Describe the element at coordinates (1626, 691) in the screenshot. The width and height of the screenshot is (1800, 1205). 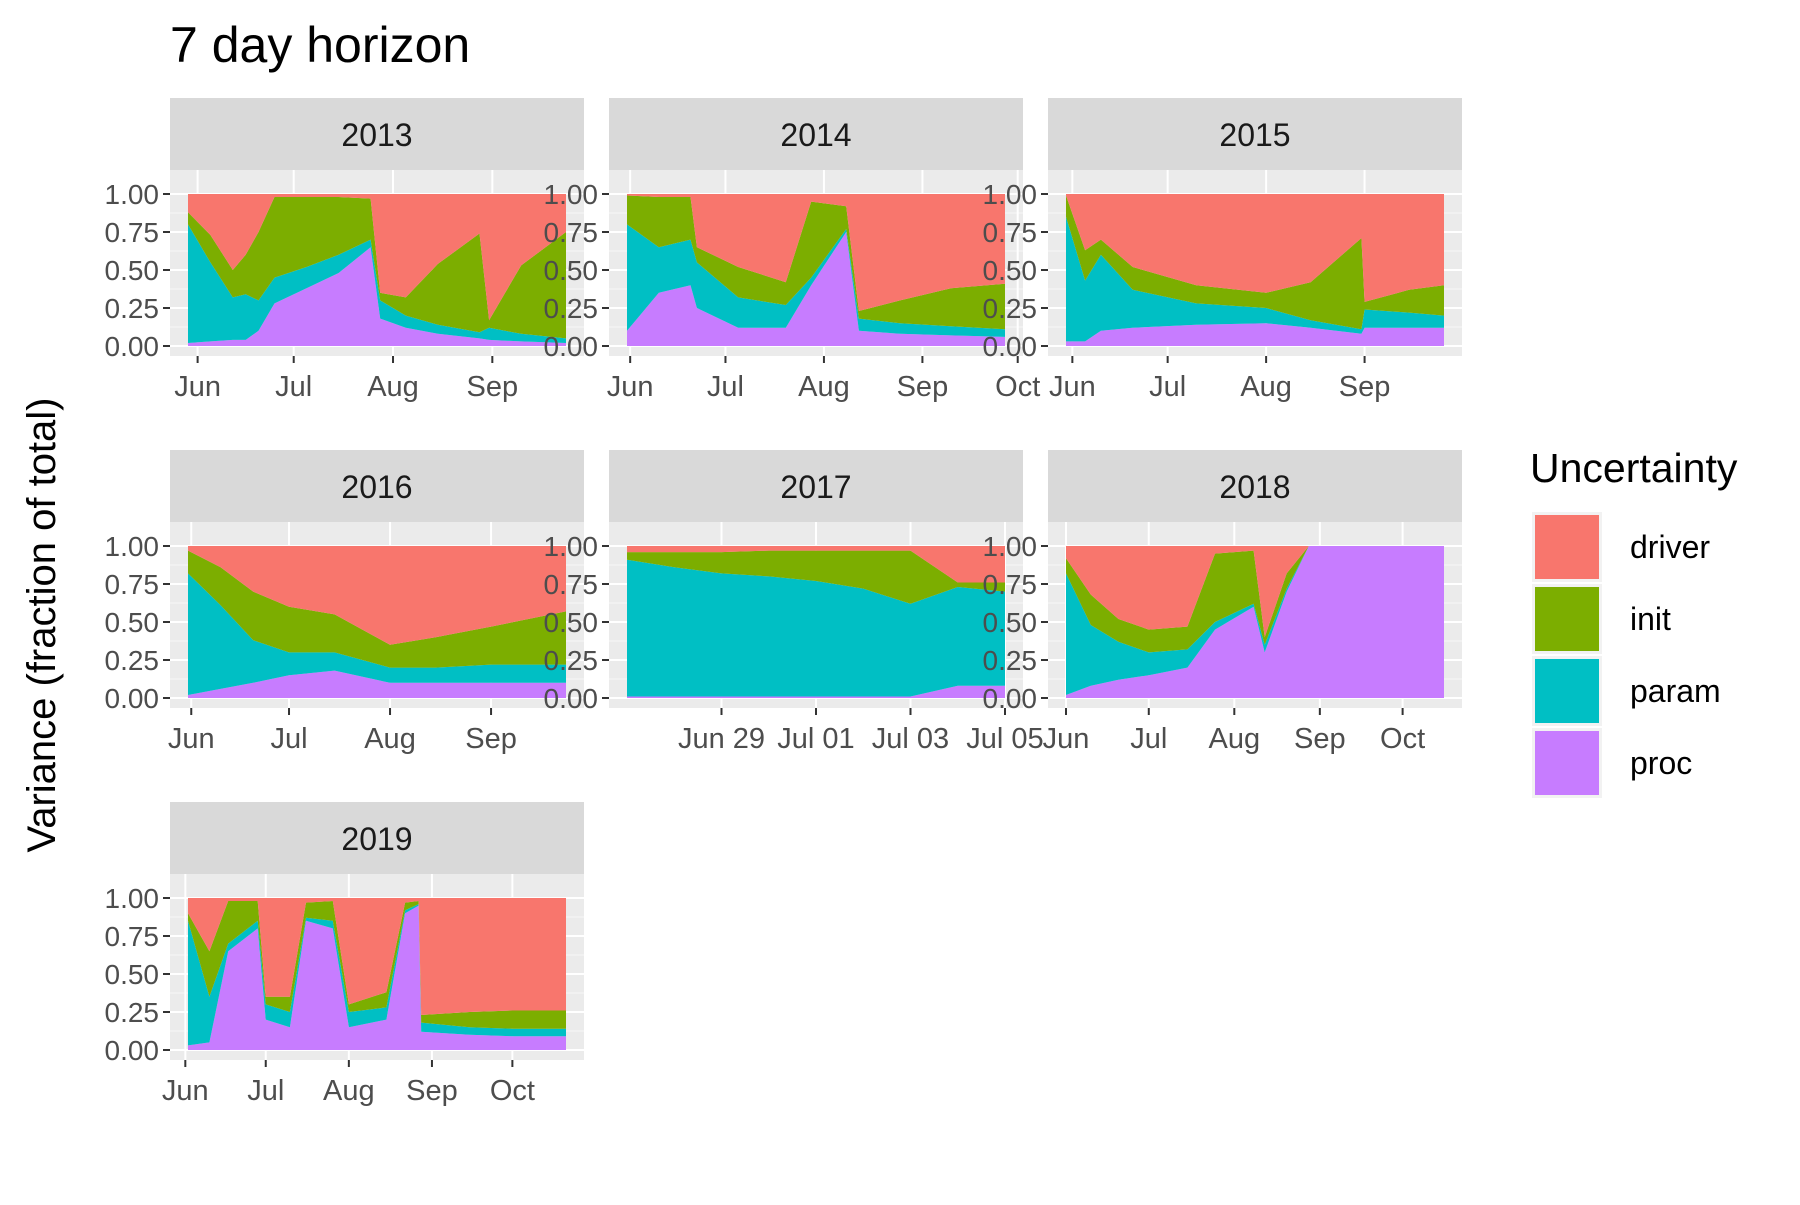
I see `legend-item-param: param` at that location.